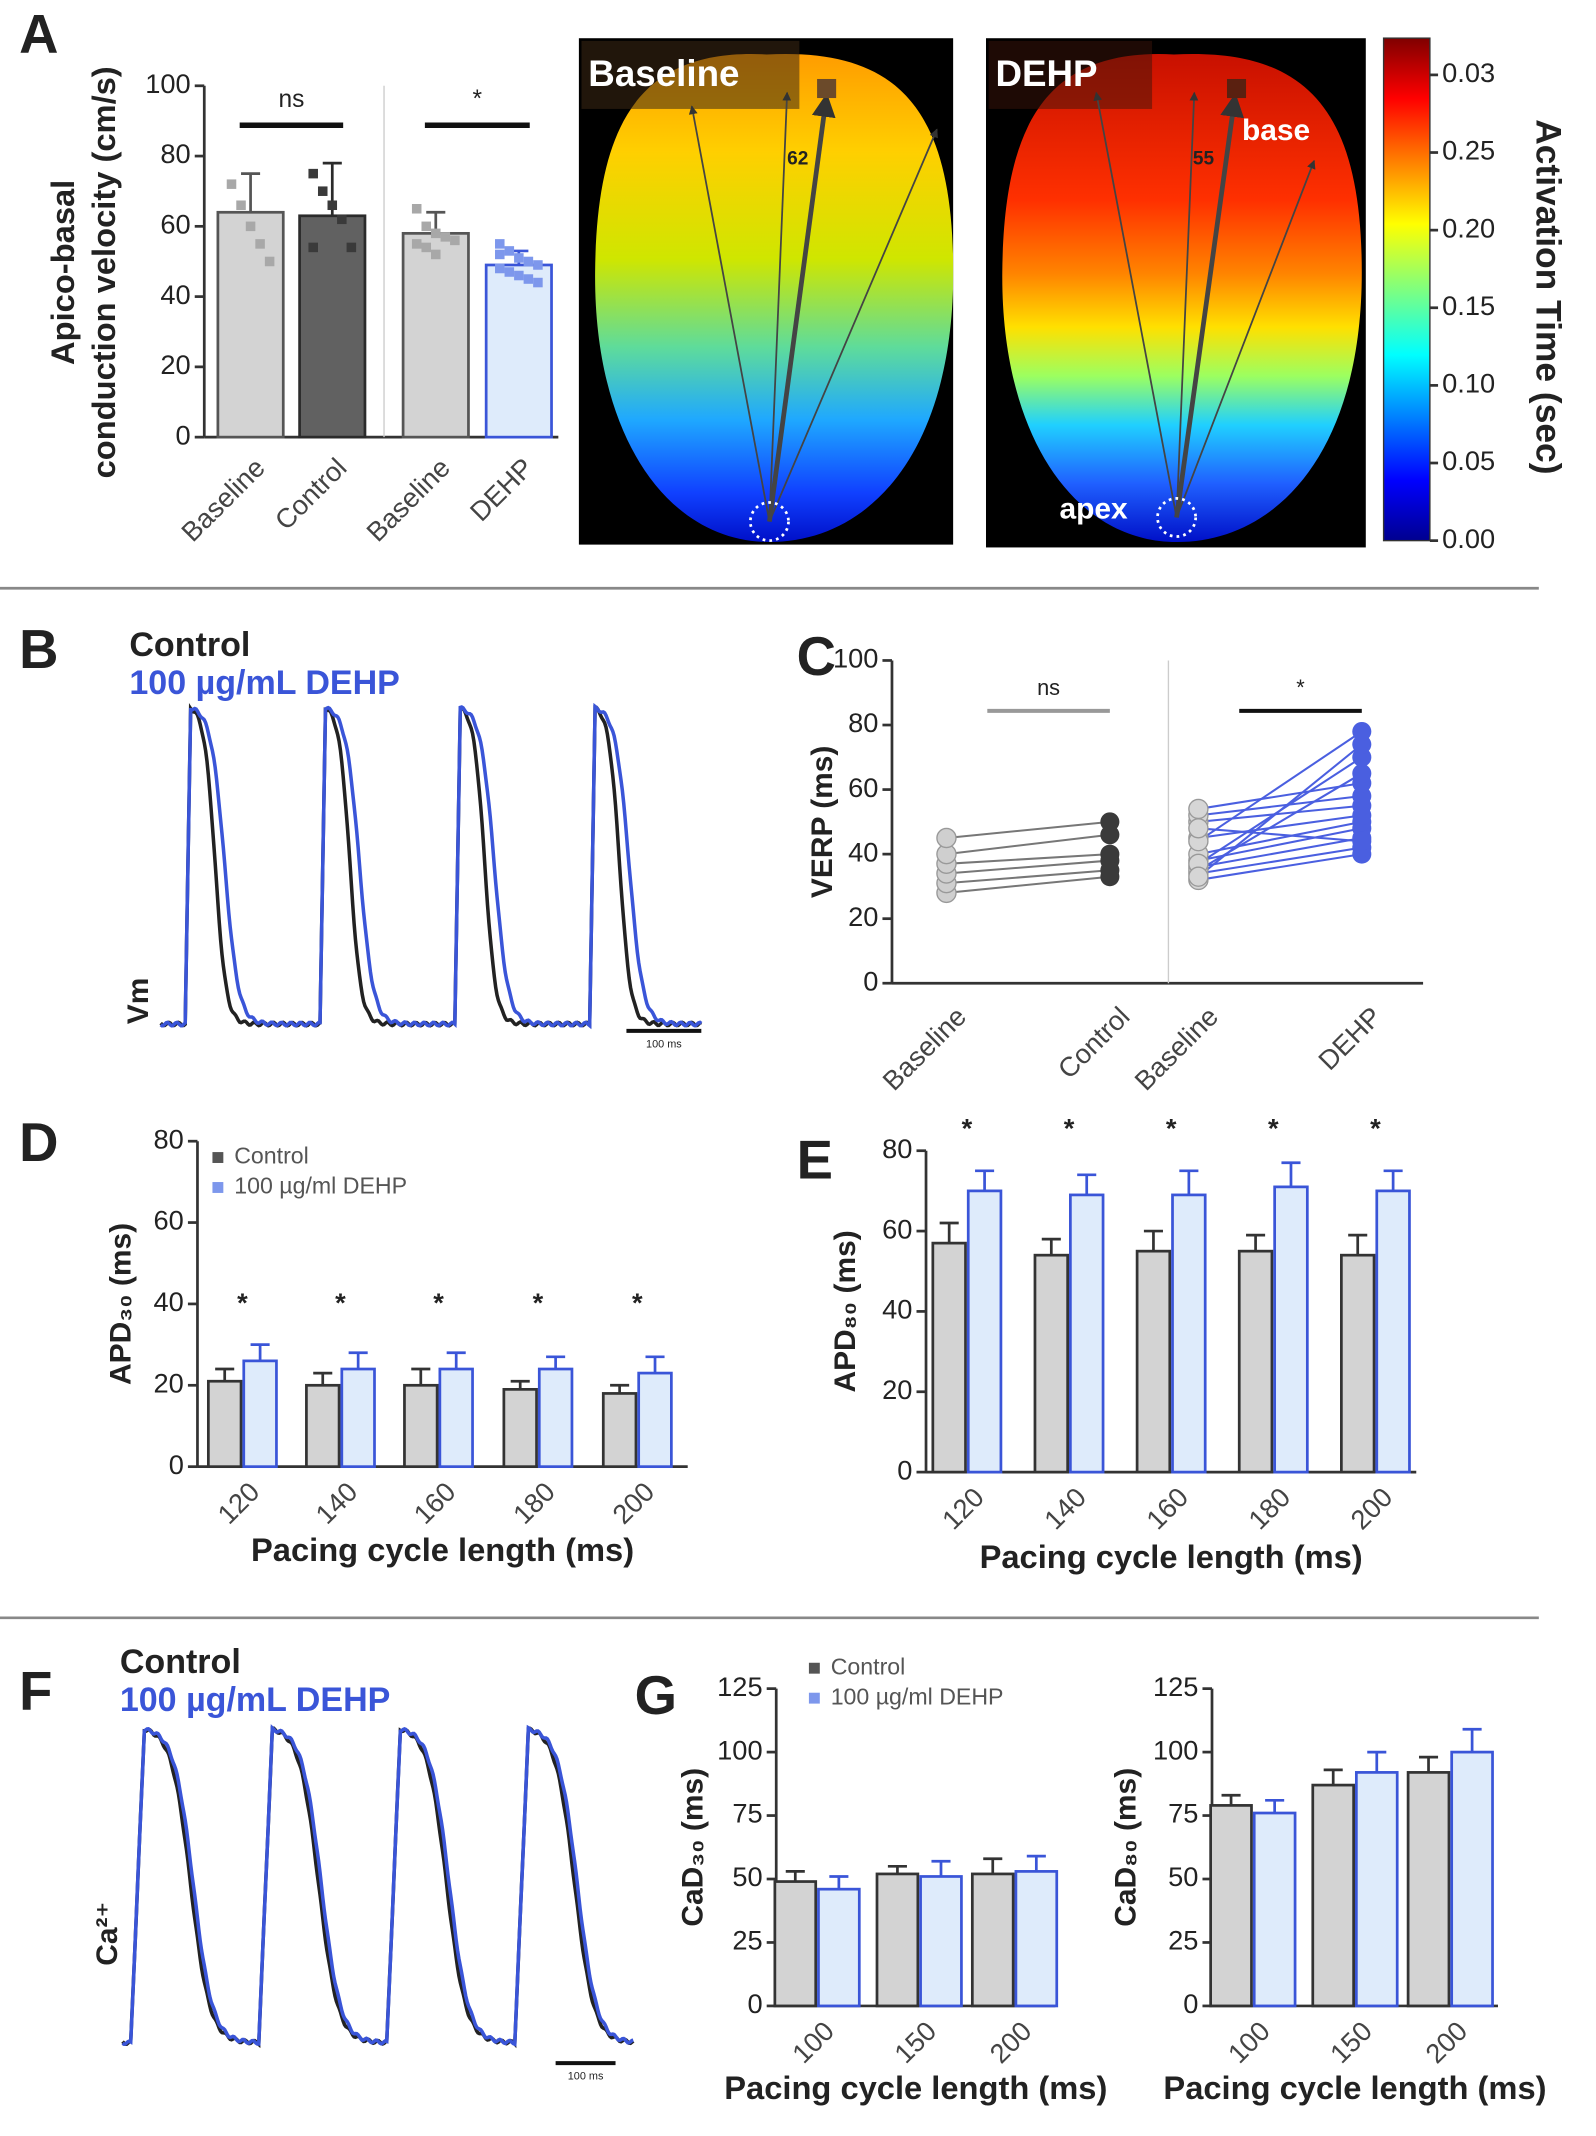 The width and height of the screenshot is (1596, 2136). I want to click on panel-letter: G, so click(656, 1695).